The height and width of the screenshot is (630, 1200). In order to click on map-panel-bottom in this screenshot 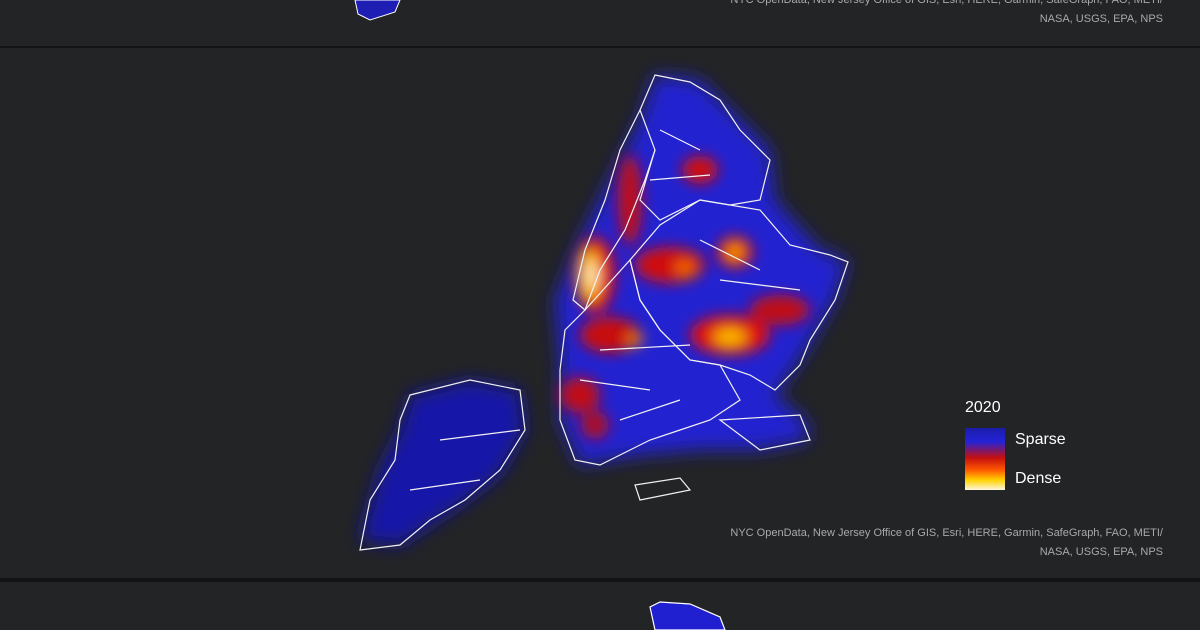, I will do `click(600, 606)`.